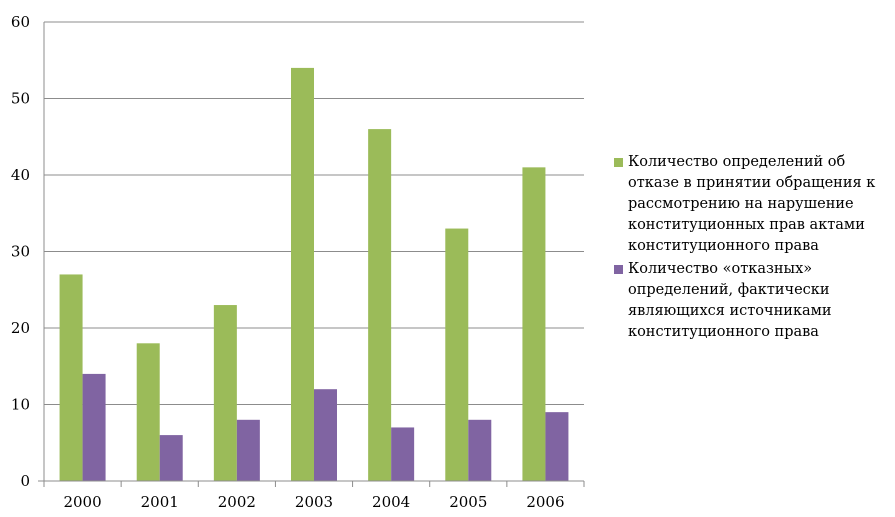 The image size is (895, 517). What do you see at coordinates (148, 412) in the screenshot?
I see `bar-series-1-2001` at bounding box center [148, 412].